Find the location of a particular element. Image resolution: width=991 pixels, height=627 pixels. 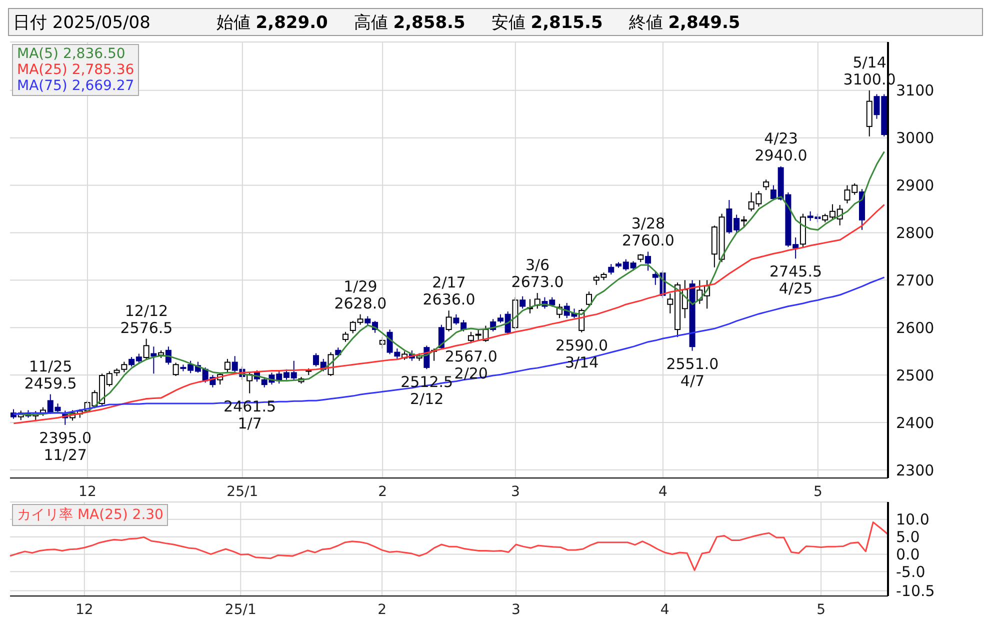

y-tick-label: 2600 is located at coordinates (915, 327).